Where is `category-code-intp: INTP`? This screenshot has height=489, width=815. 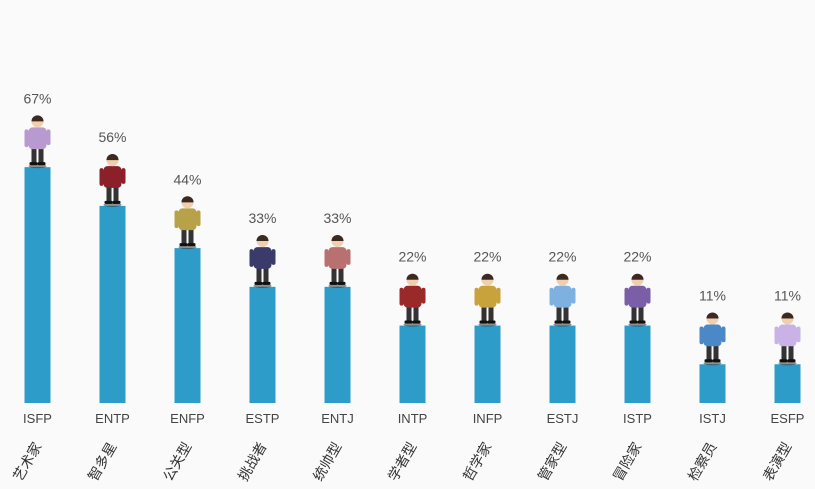
category-code-intp: INTP is located at coordinates (413, 418).